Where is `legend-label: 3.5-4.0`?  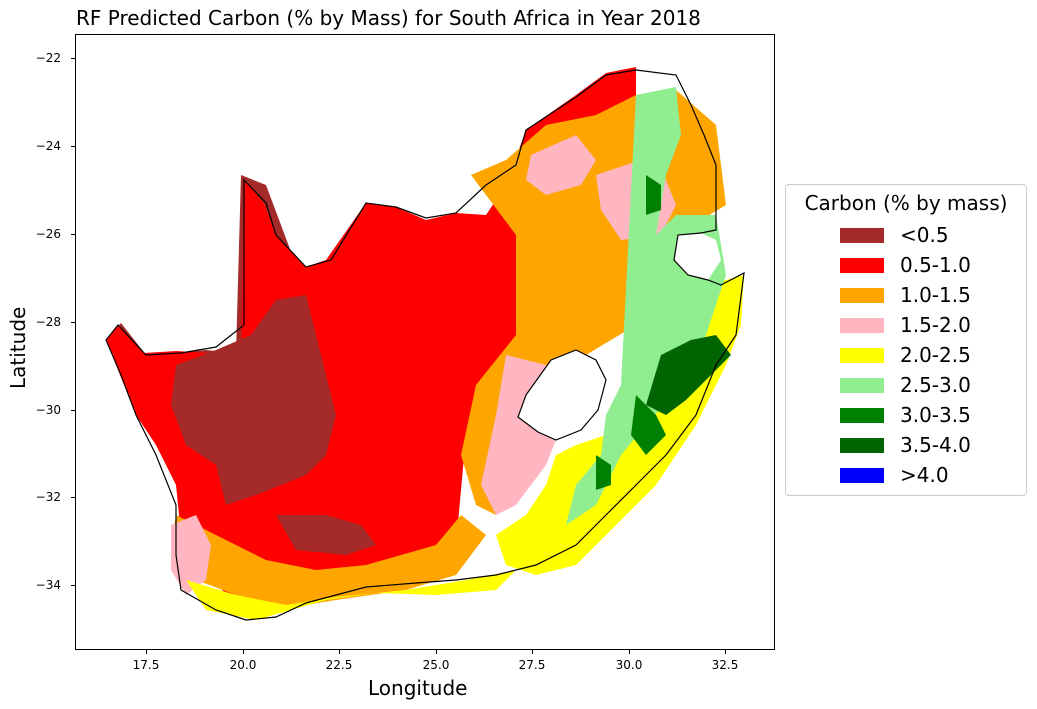 legend-label: 3.5-4.0 is located at coordinates (935, 445).